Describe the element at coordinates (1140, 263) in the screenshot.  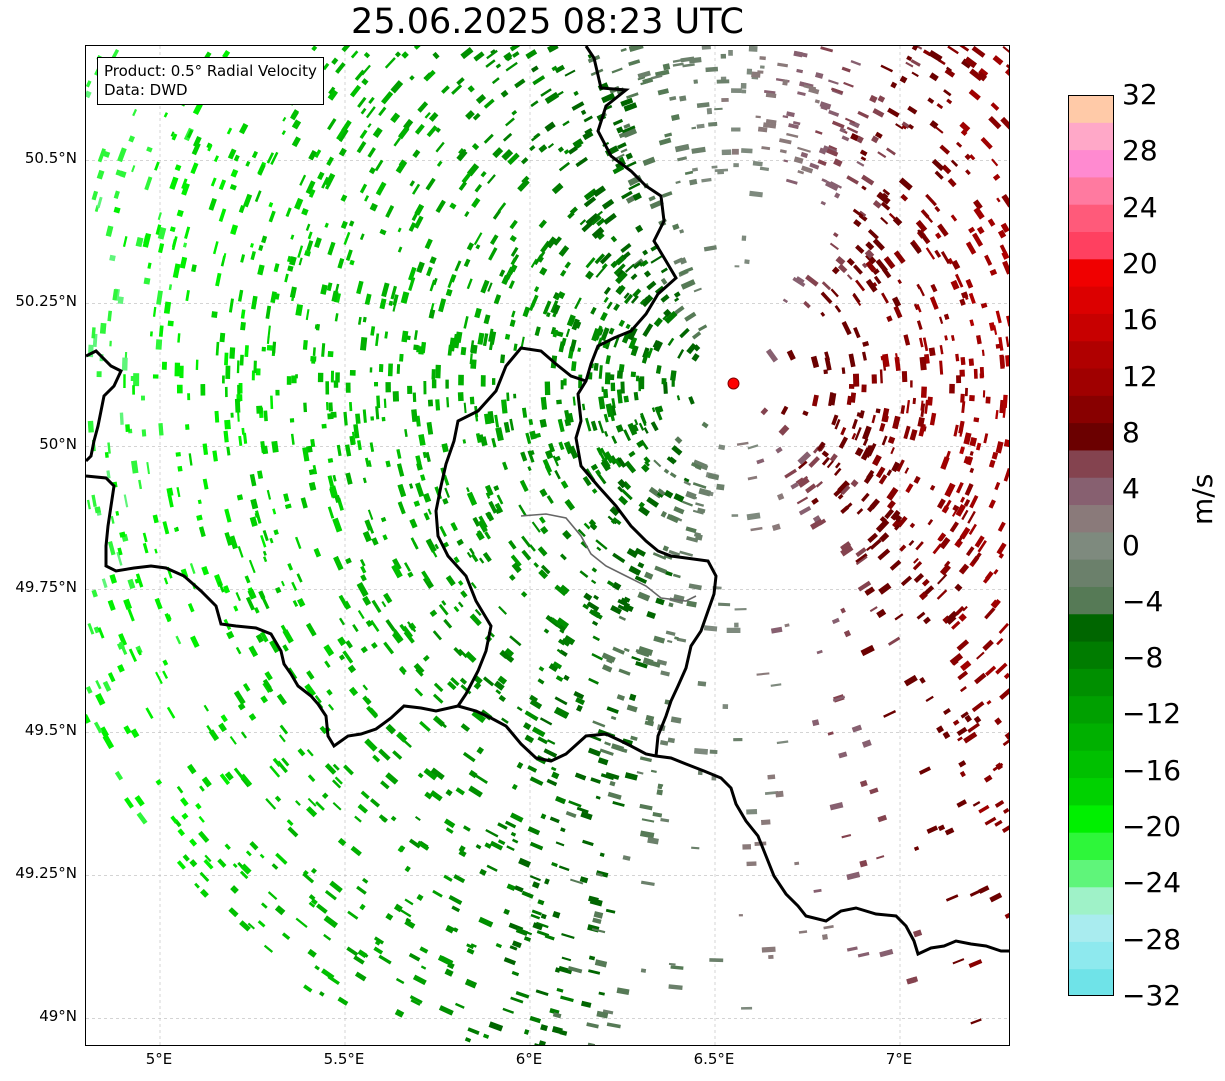
I see `colorbar-tick-label: 20` at that location.